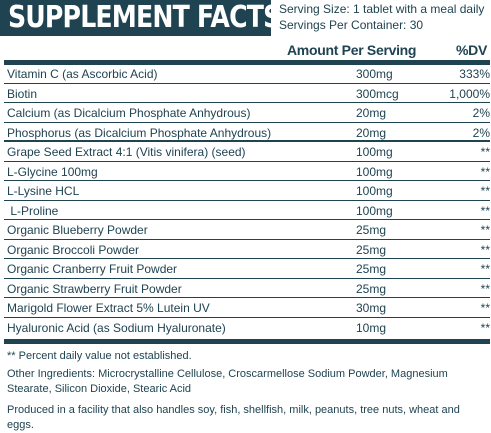 The image size is (491, 433). Describe the element at coordinates (33, 210) in the screenshot. I see `nutrient-name: L-Proline` at that location.